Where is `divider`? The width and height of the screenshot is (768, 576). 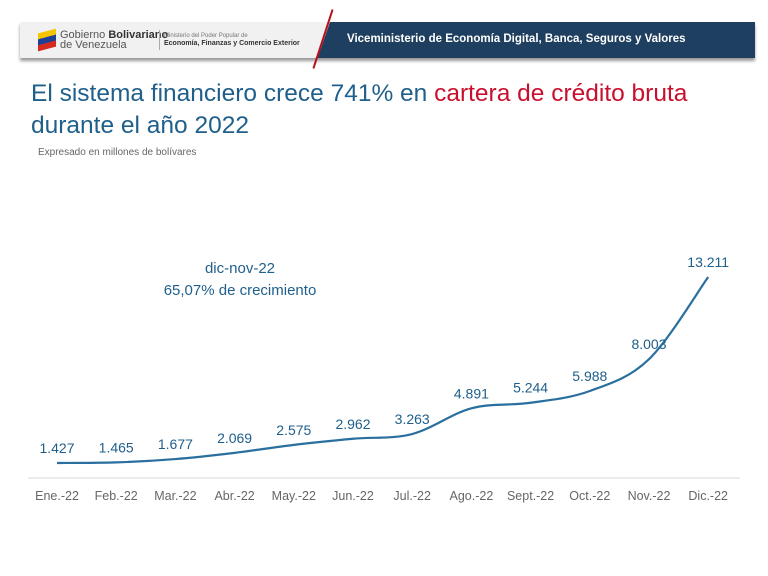
divider is located at coordinates (159, 40).